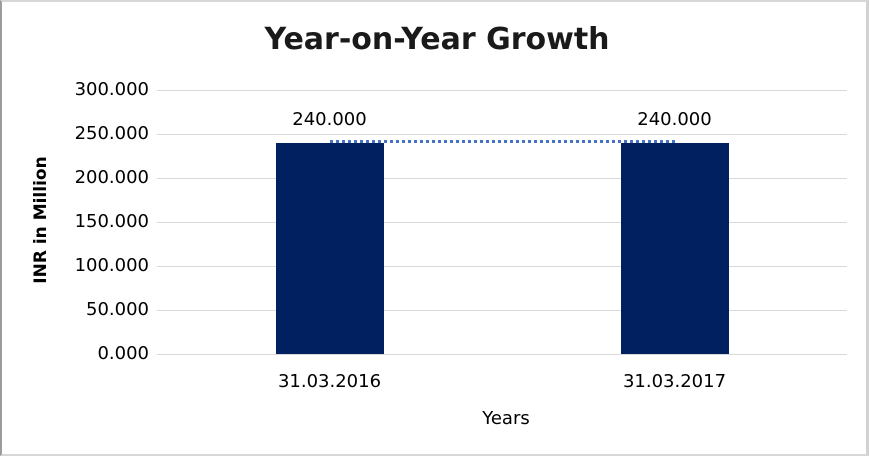  Describe the element at coordinates (111, 265) in the screenshot. I see `y-tick-label: 100.000` at that location.